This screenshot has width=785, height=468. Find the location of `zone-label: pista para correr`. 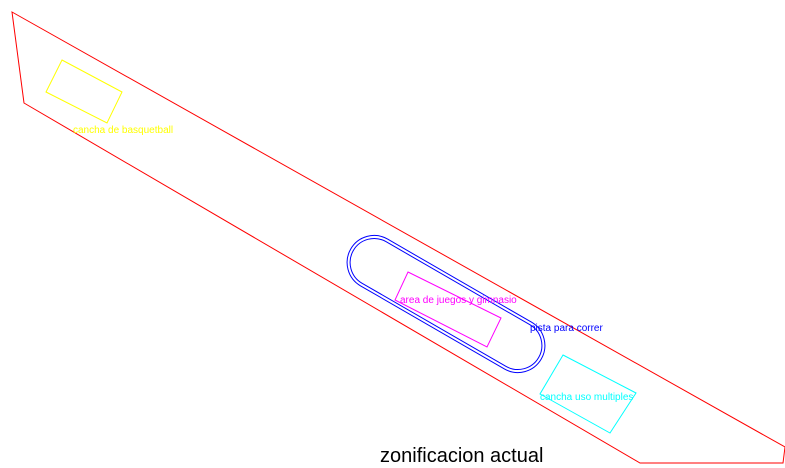

zone-label: pista para correr is located at coordinates (566, 328).